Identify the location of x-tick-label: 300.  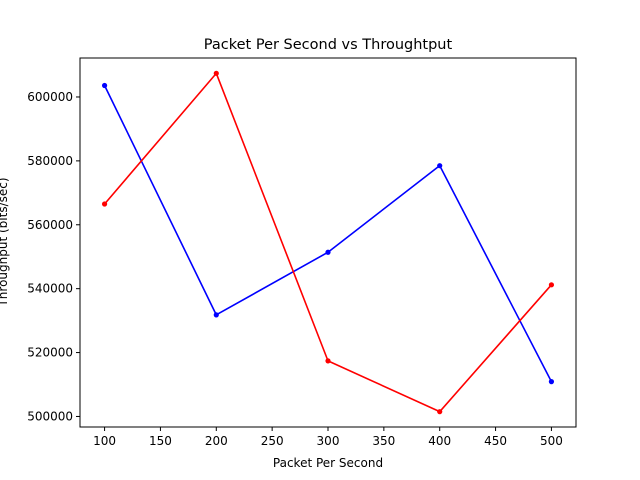
(328, 441).